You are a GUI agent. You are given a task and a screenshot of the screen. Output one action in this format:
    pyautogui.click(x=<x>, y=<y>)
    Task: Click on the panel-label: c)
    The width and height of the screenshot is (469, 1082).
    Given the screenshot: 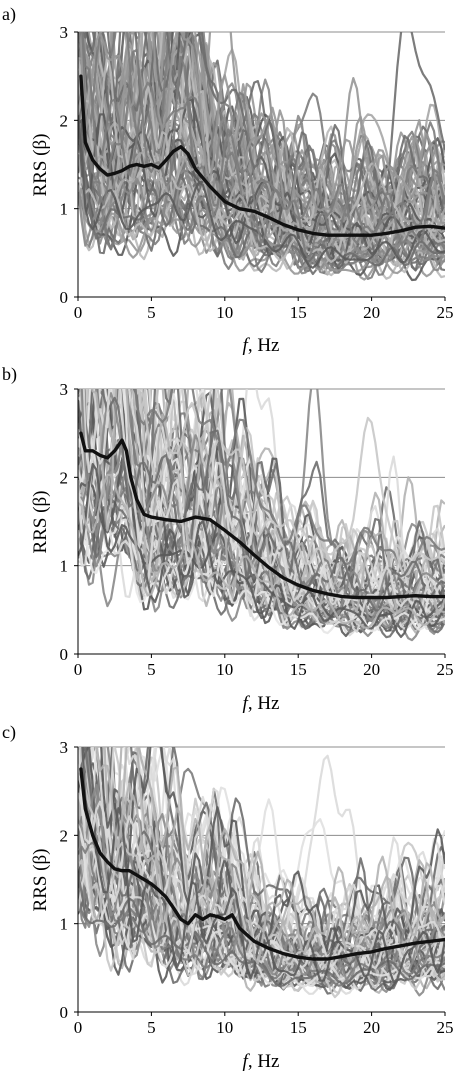 What is the action you would take?
    pyautogui.click(x=9, y=732)
    